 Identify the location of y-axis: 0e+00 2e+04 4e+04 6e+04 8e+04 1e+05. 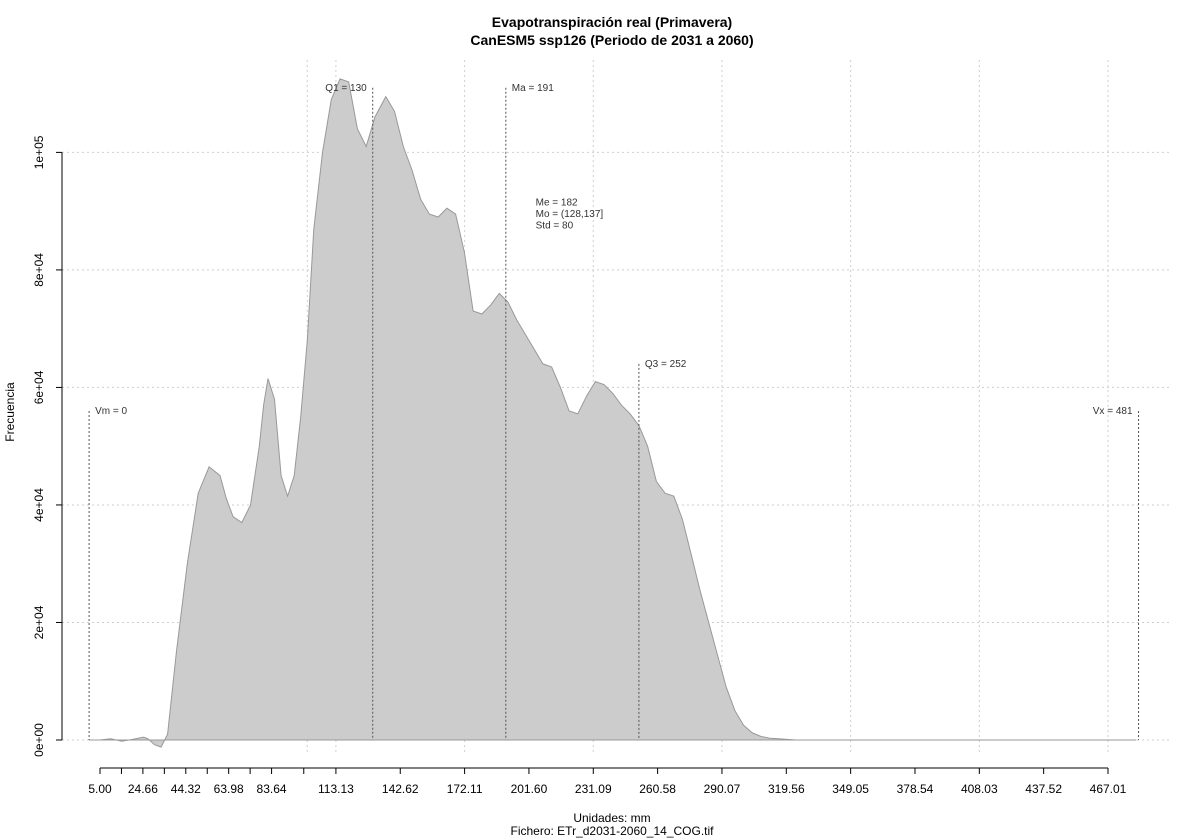
(47, 446).